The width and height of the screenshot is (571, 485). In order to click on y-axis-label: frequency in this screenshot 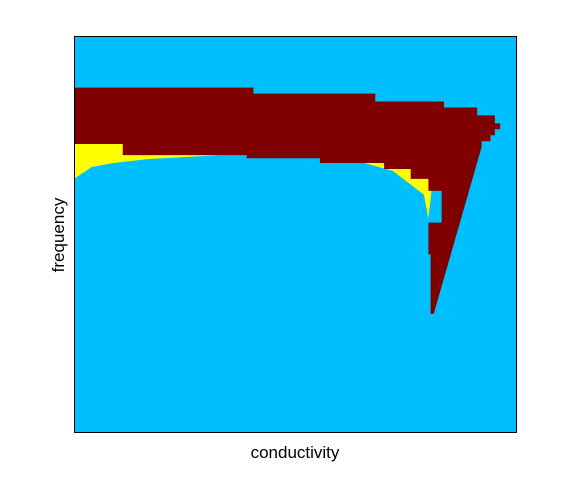, I will do `click(58, 234)`.